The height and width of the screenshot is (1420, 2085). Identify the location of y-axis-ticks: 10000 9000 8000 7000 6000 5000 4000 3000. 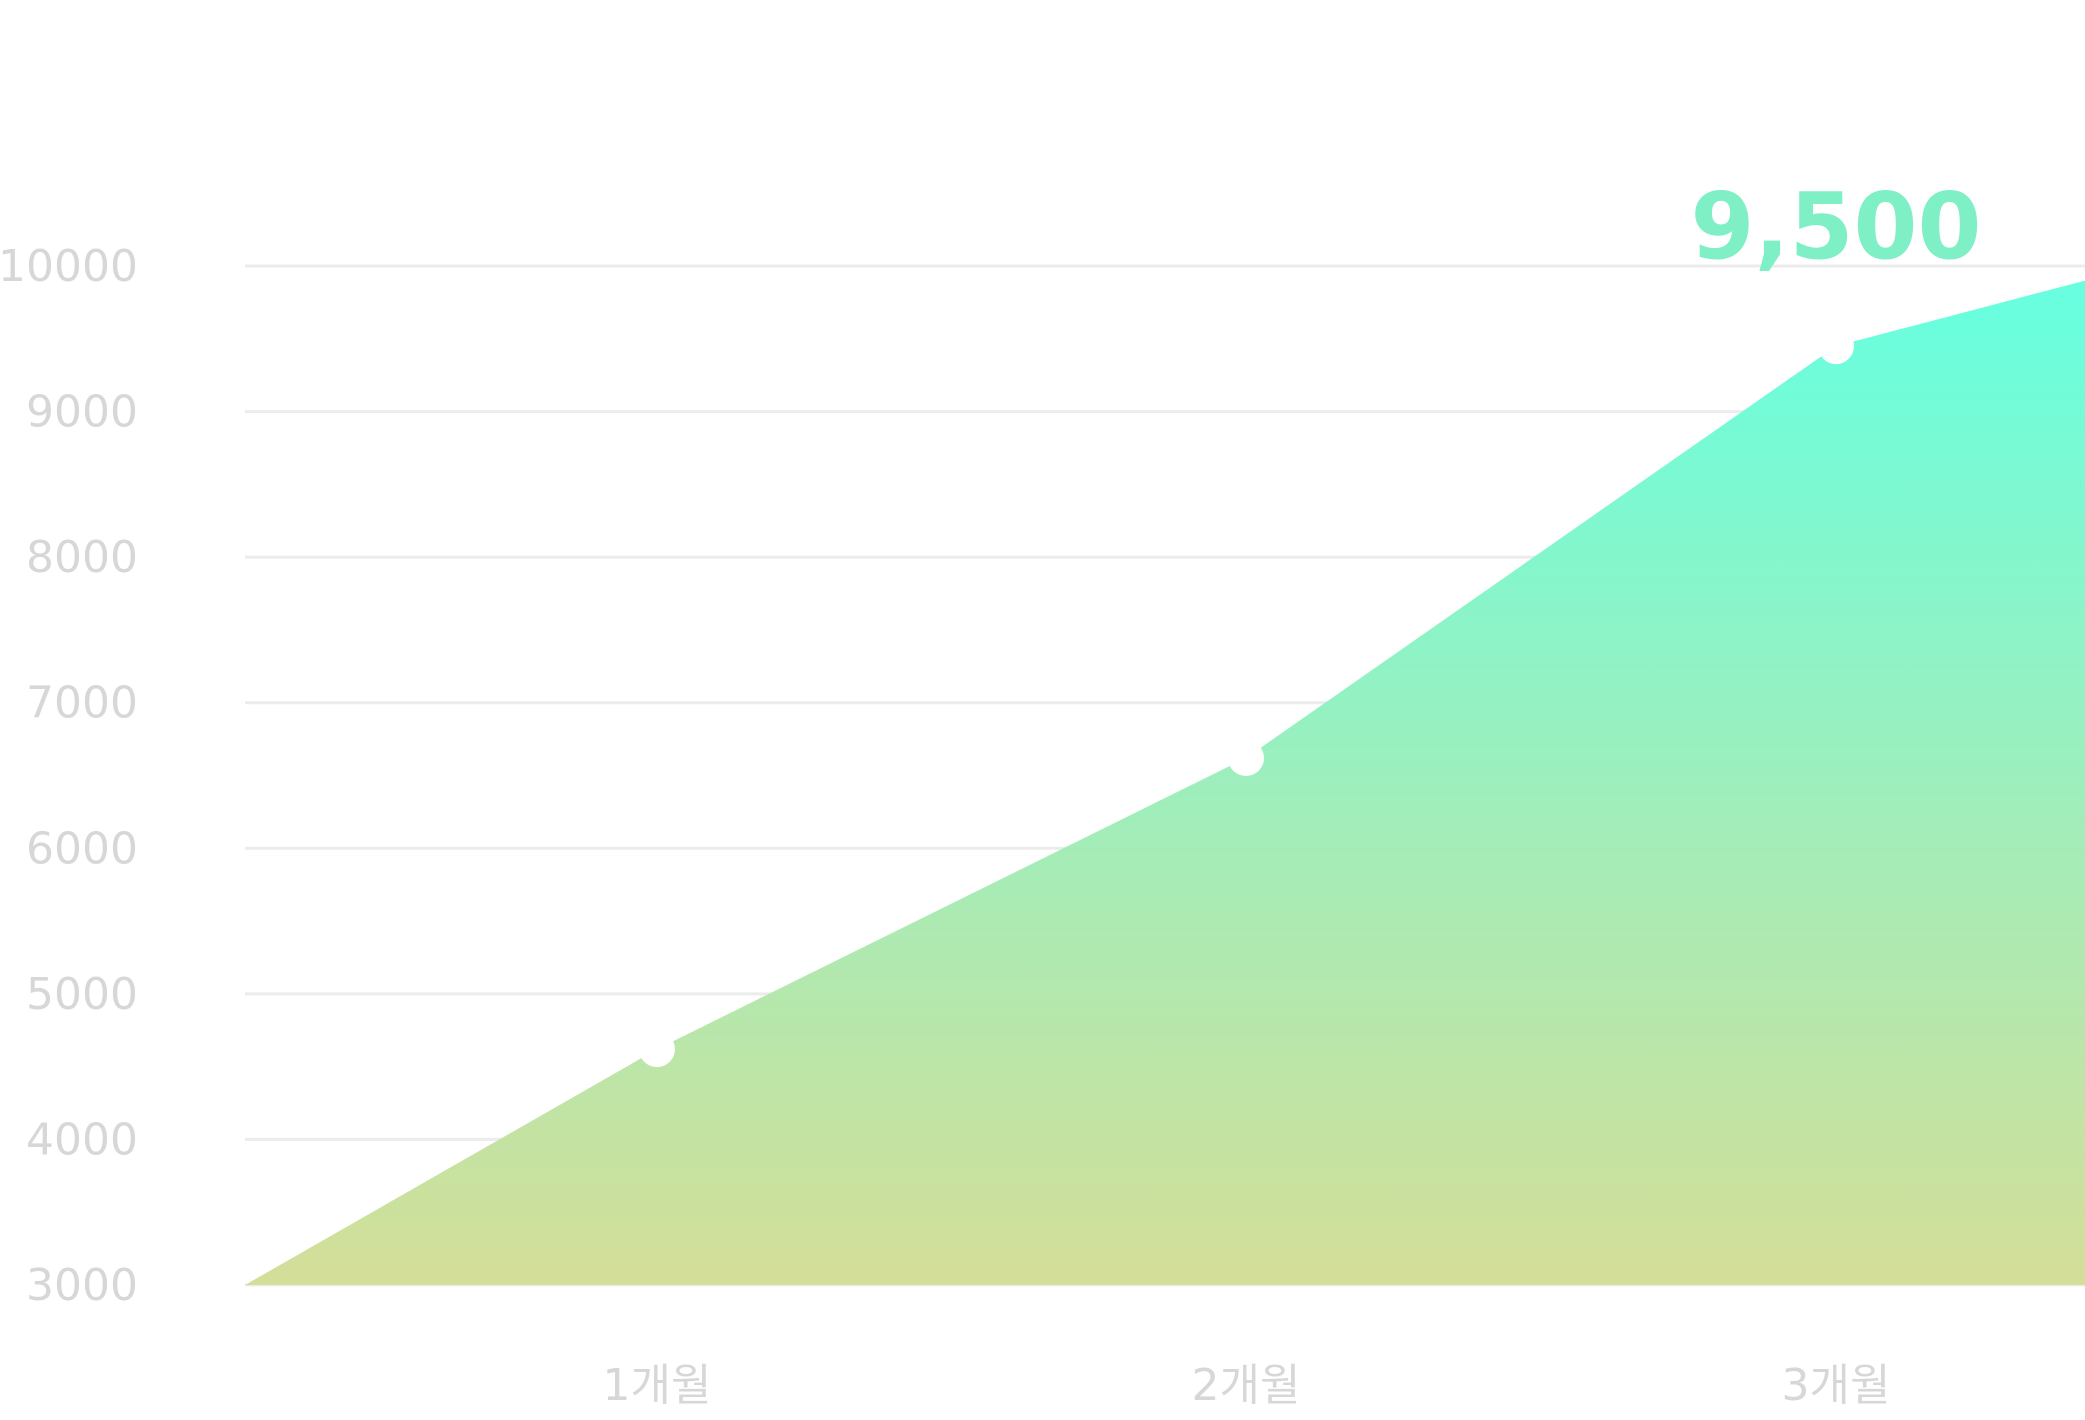
(69, 776).